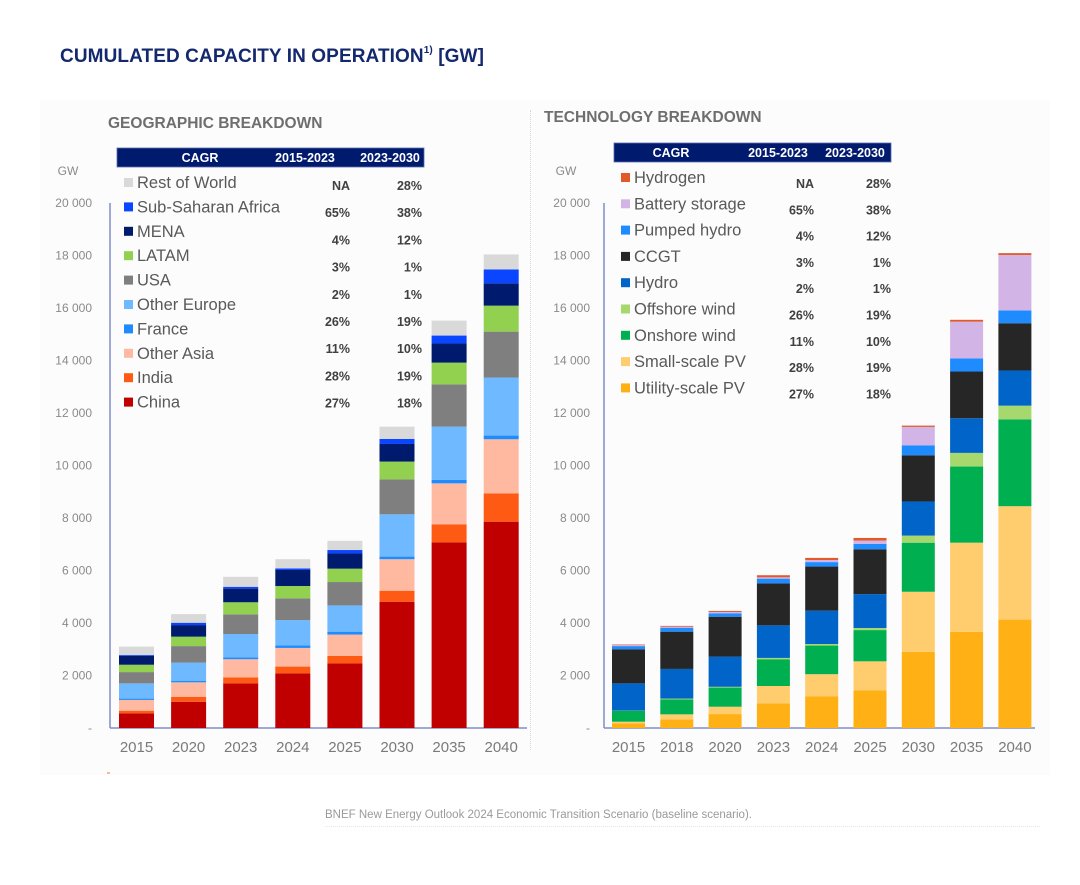 The width and height of the screenshot is (1080, 885). Describe the element at coordinates (882, 263) in the screenshot. I see `tech-cagr-value-2023-2030: 1%` at that location.